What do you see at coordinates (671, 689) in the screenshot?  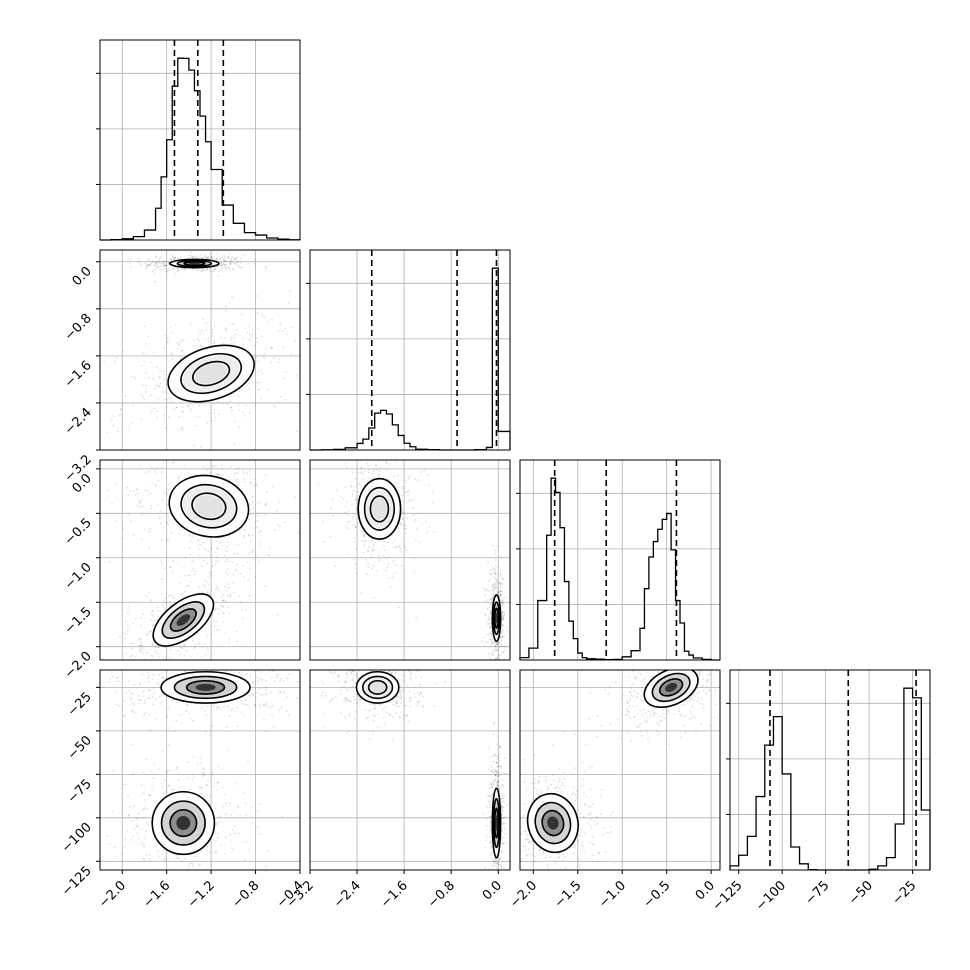 I see `contour-line` at bounding box center [671, 689].